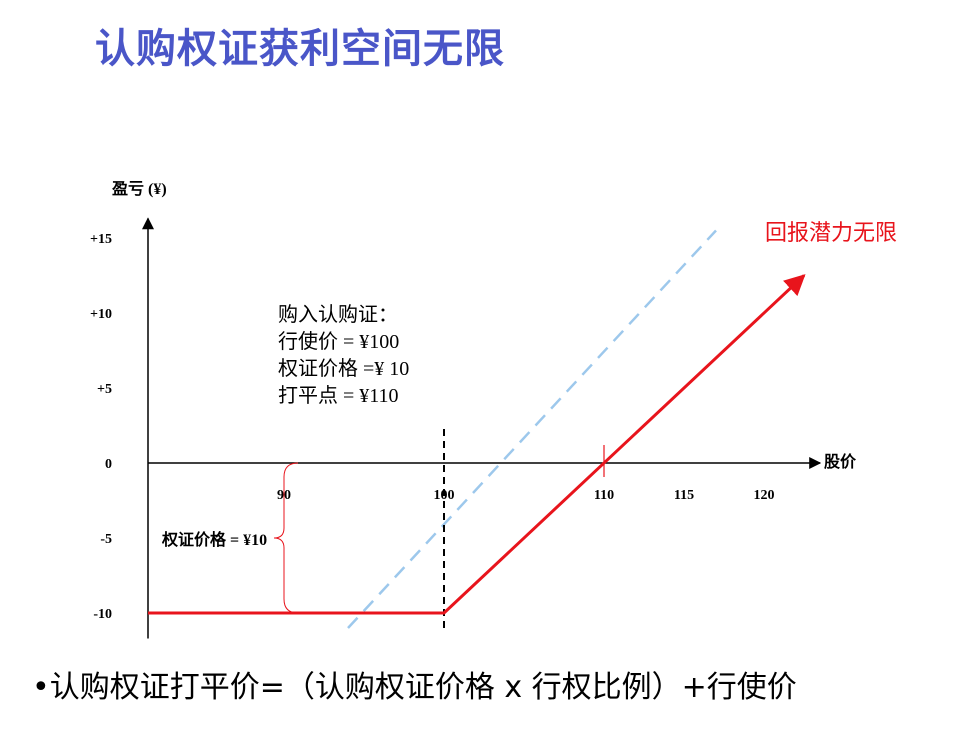  Describe the element at coordinates (106, 539) in the screenshot. I see `y-tick-label: -5` at that location.